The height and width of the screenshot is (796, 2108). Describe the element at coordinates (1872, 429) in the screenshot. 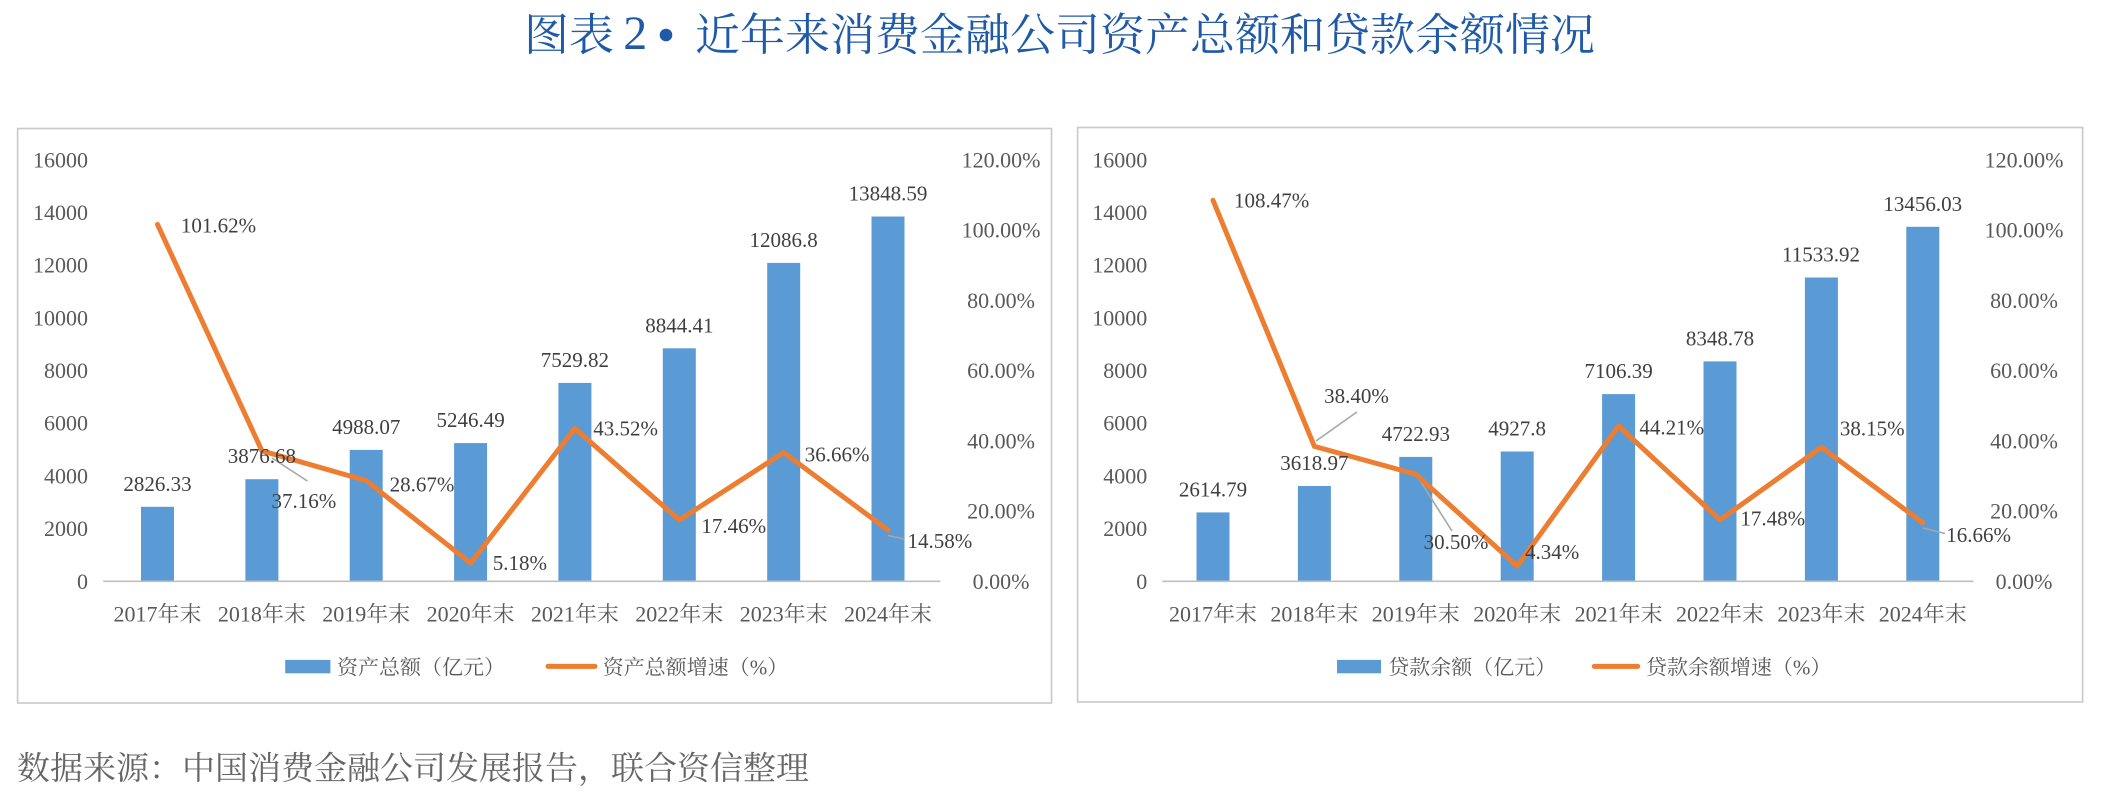

I see `svg-text: 38.15%` at that location.